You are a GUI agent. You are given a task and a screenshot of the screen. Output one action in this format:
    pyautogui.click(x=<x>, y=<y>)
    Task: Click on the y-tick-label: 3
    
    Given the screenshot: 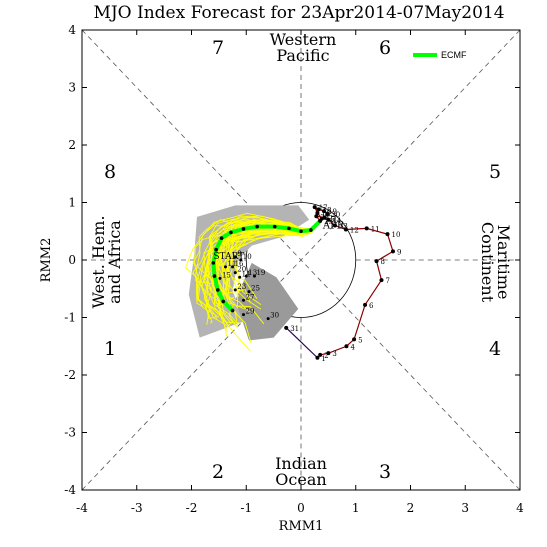 What is the action you would take?
    pyautogui.click(x=72, y=88)
    